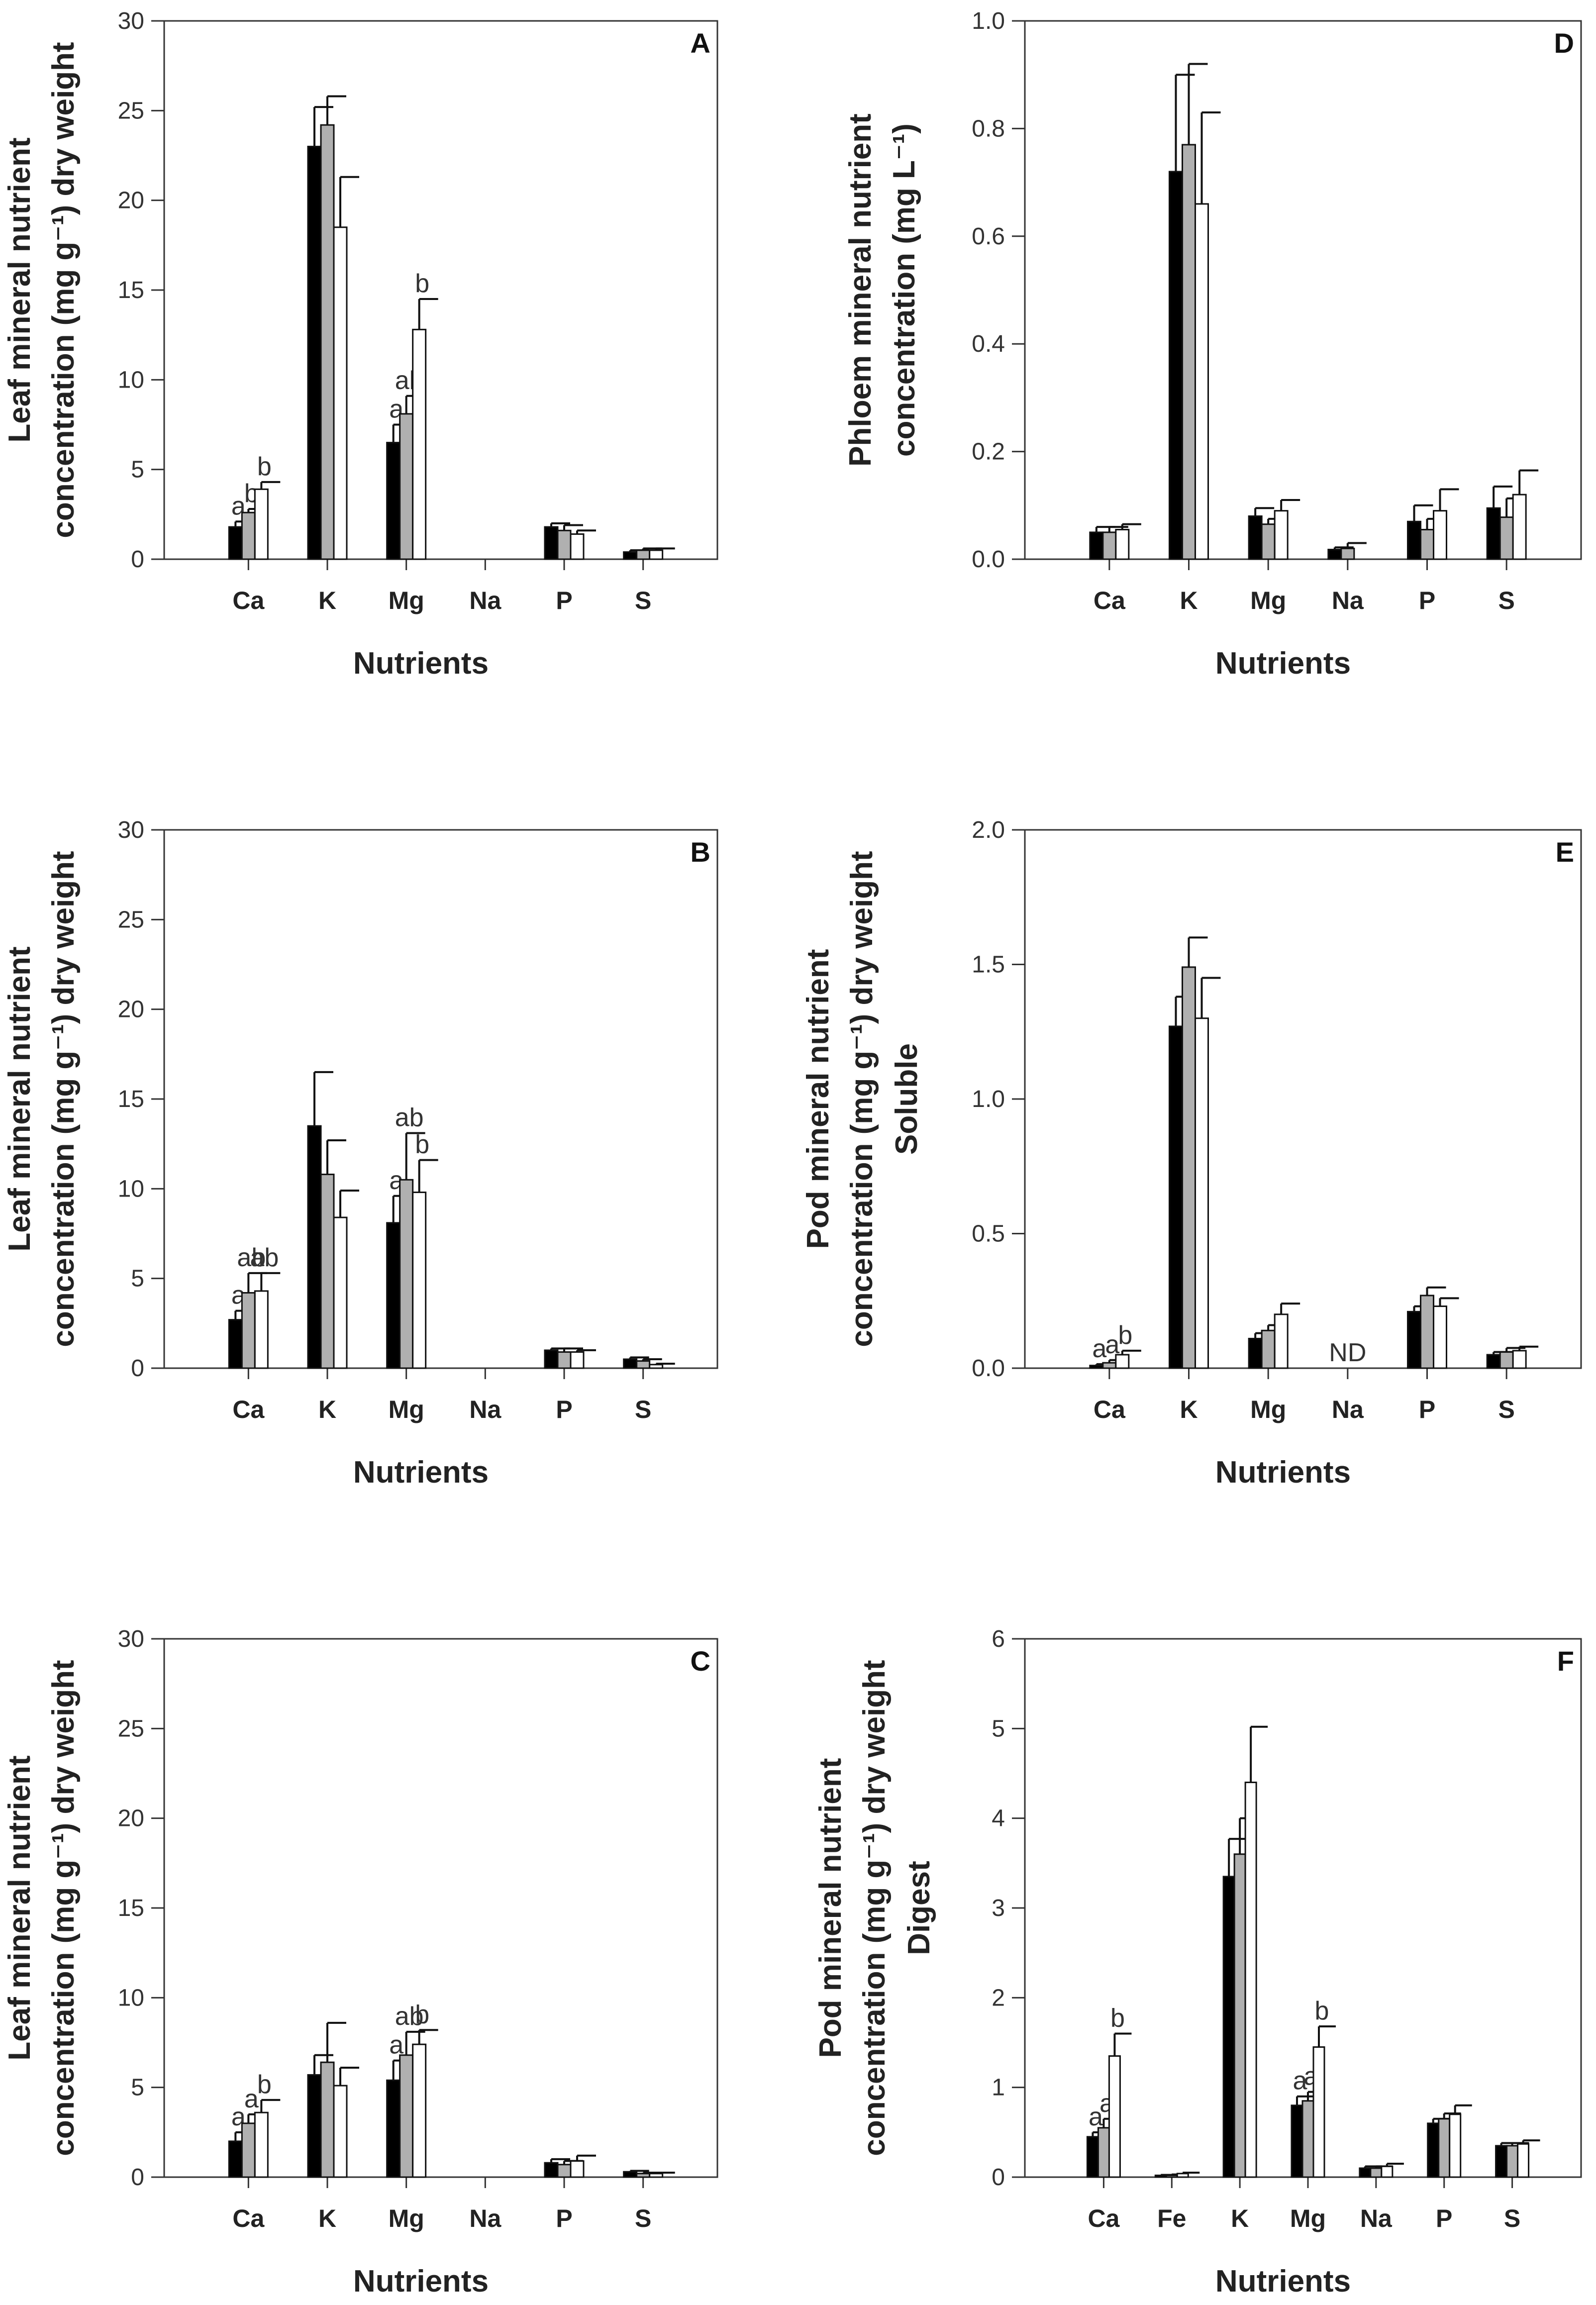 The width and height of the screenshot is (1596, 2305). Describe the element at coordinates (131, 290) in the screenshot. I see `y-tick-label: 15` at that location.